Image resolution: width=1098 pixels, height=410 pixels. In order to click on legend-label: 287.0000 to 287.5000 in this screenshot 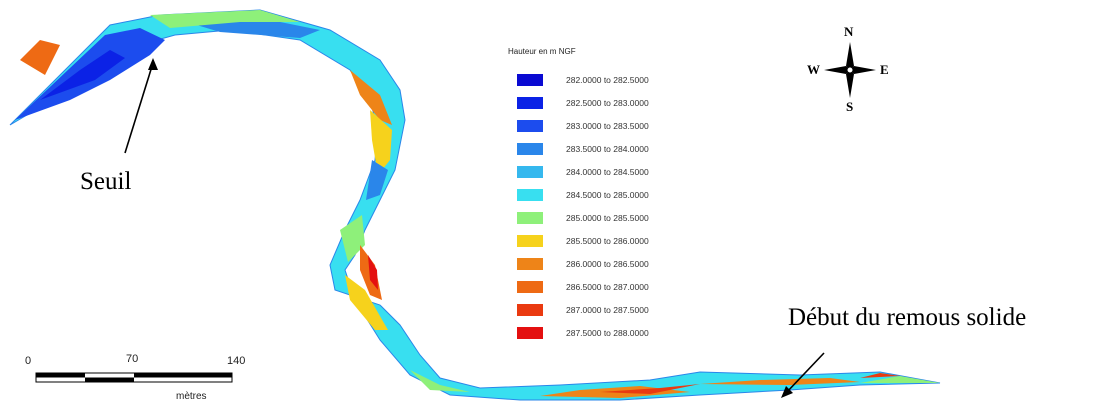, I will do `click(607, 310)`.